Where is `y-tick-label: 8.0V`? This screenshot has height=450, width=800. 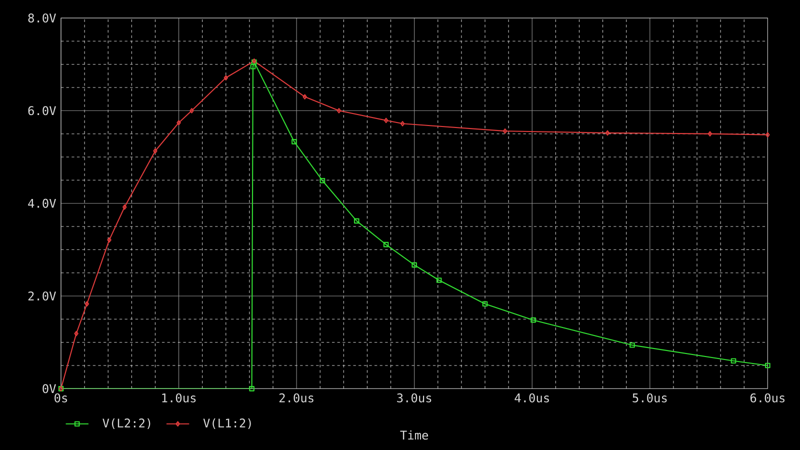 y-tick-label: 8.0V is located at coordinates (42, 18).